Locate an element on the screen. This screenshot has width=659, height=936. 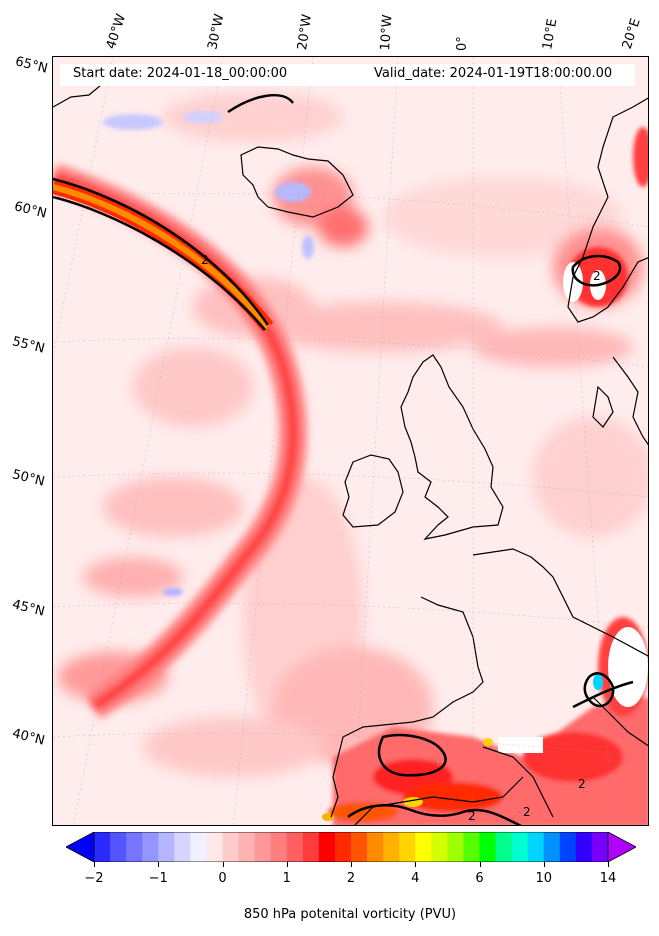
lon-label-10e: 10°E is located at coordinates (550, 34).